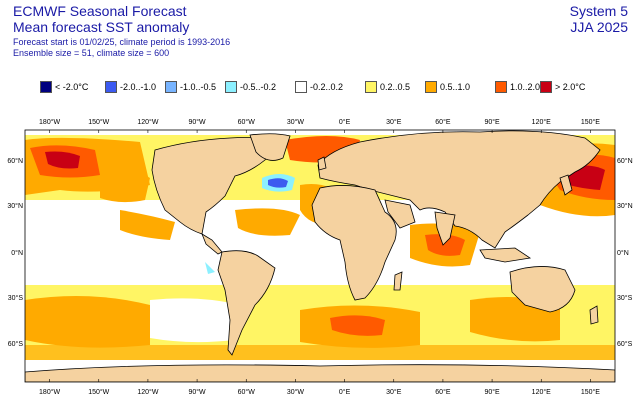 The image size is (640, 403). I want to click on lat-label-right: 0°N, so click(623, 253).